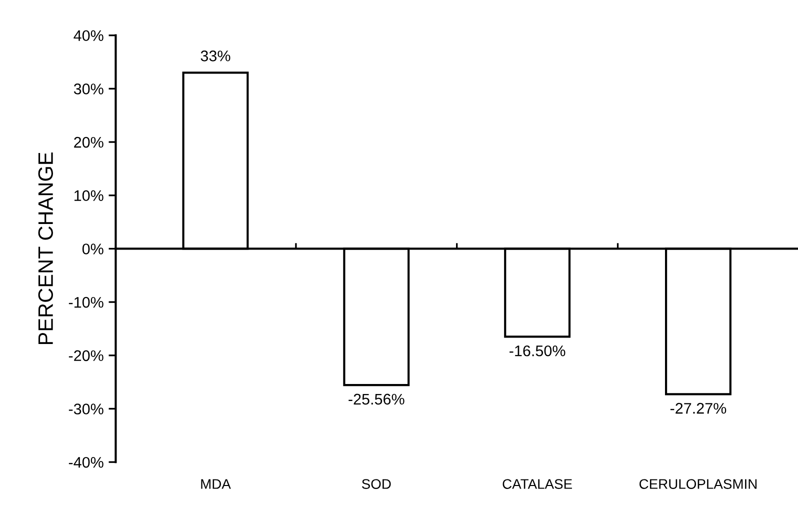 The width and height of the screenshot is (798, 505). Describe the element at coordinates (698, 408) in the screenshot. I see `data-label: -27.27%` at that location.